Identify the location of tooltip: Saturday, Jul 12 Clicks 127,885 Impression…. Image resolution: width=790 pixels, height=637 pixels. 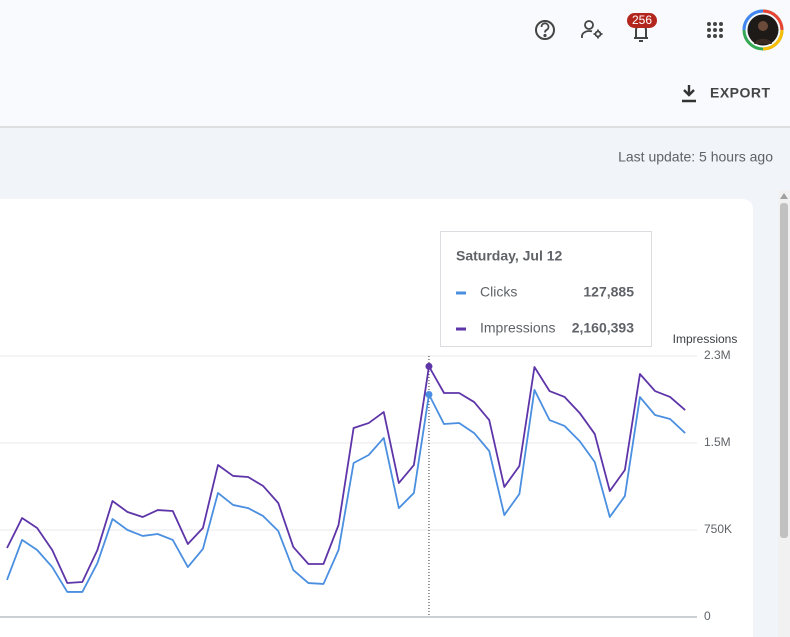
(546, 289).